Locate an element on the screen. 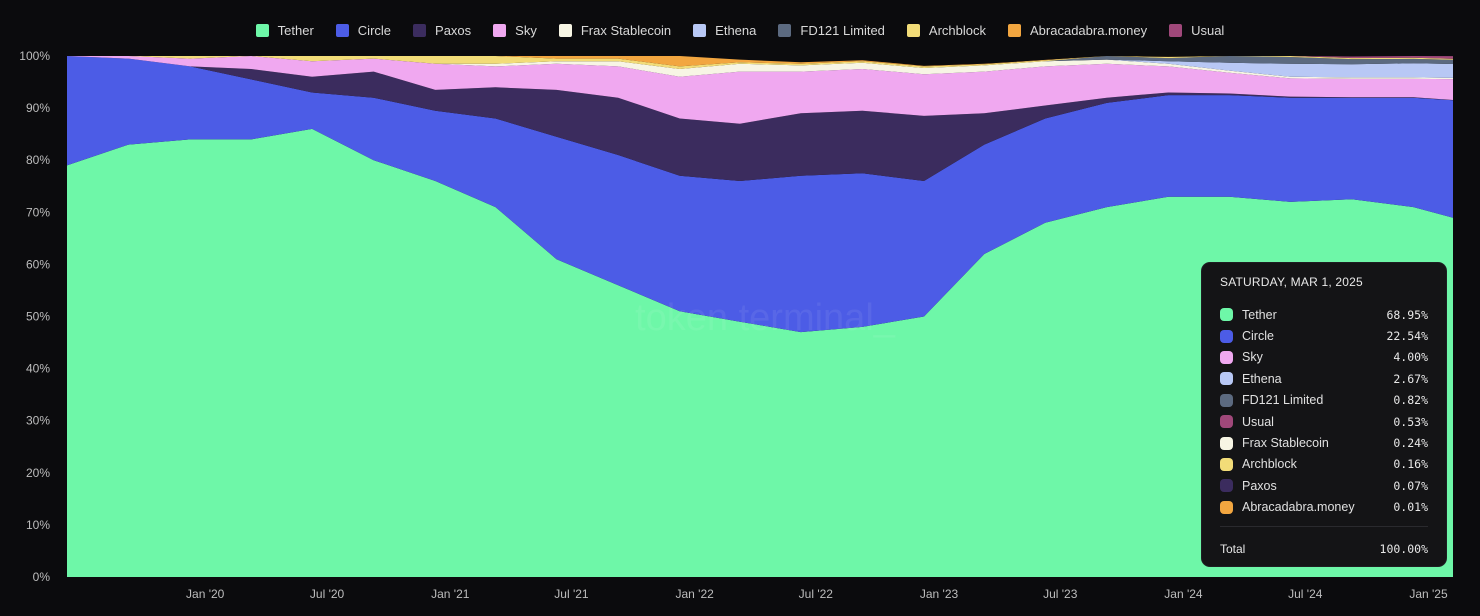  tooltip-row: Archblock 0.16% is located at coordinates (1324, 464).